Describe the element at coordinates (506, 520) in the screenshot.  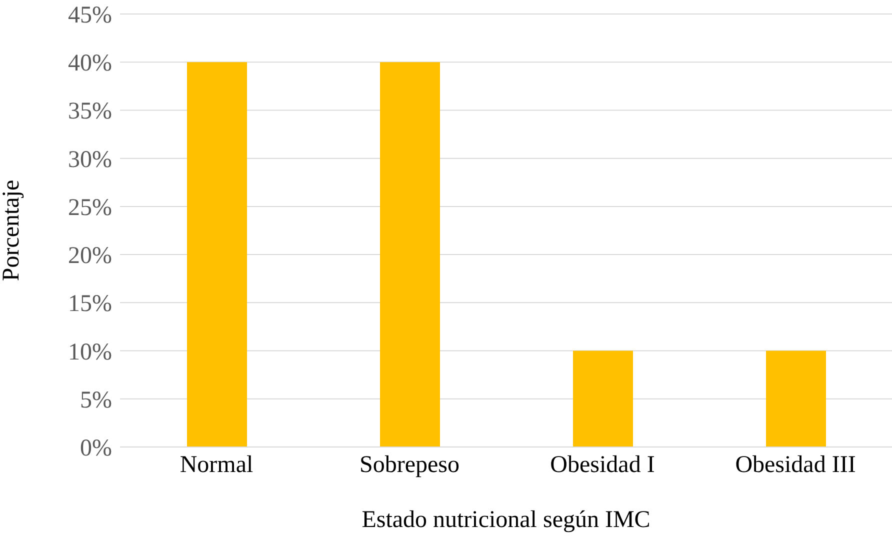
I see `x-axis-title: Estado nutricional según IMC` at that location.